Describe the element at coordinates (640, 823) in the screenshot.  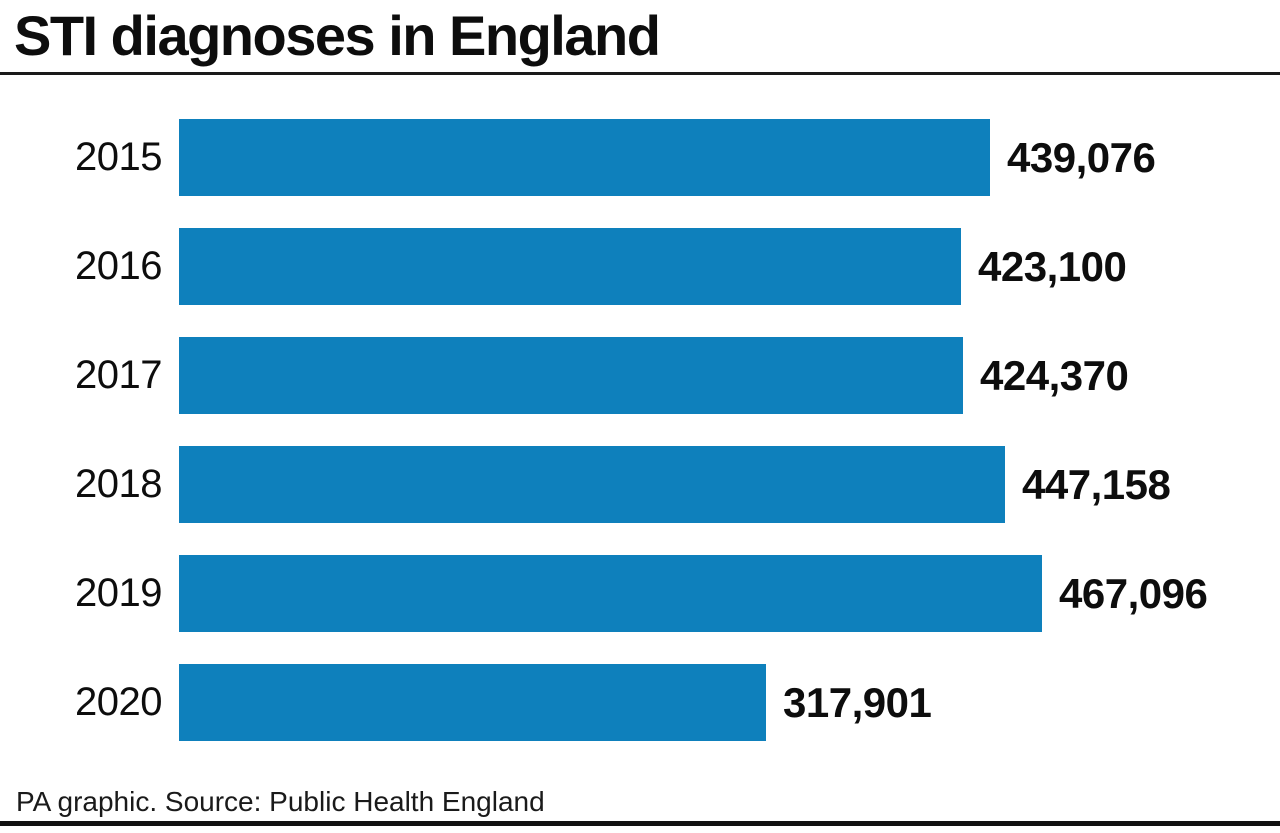
I see `bottom-divider` at that location.